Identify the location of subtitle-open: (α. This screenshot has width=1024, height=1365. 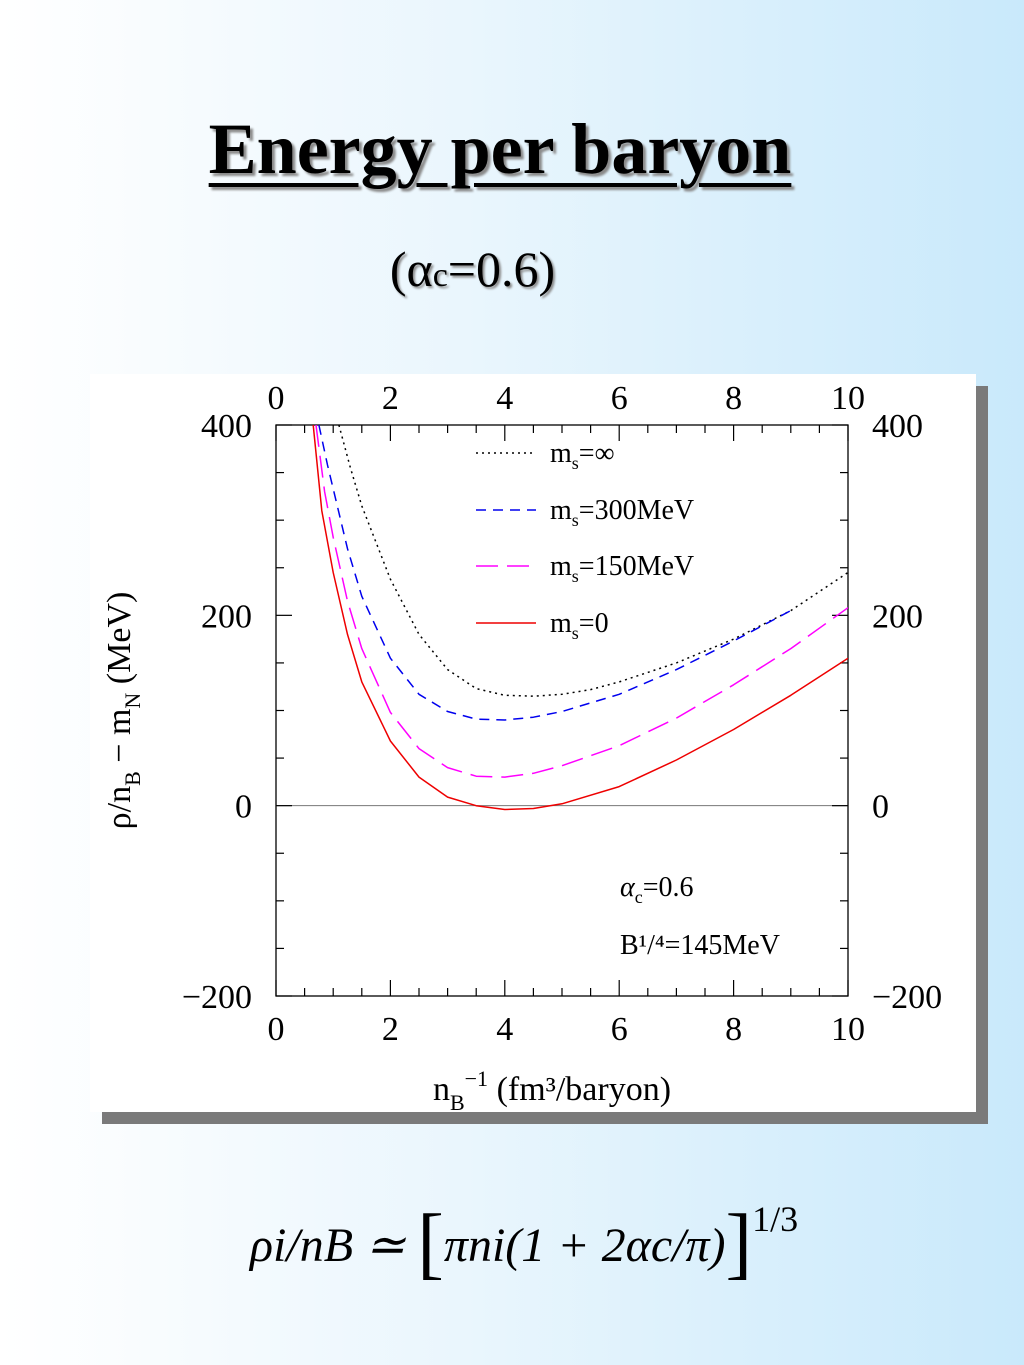
(411, 269).